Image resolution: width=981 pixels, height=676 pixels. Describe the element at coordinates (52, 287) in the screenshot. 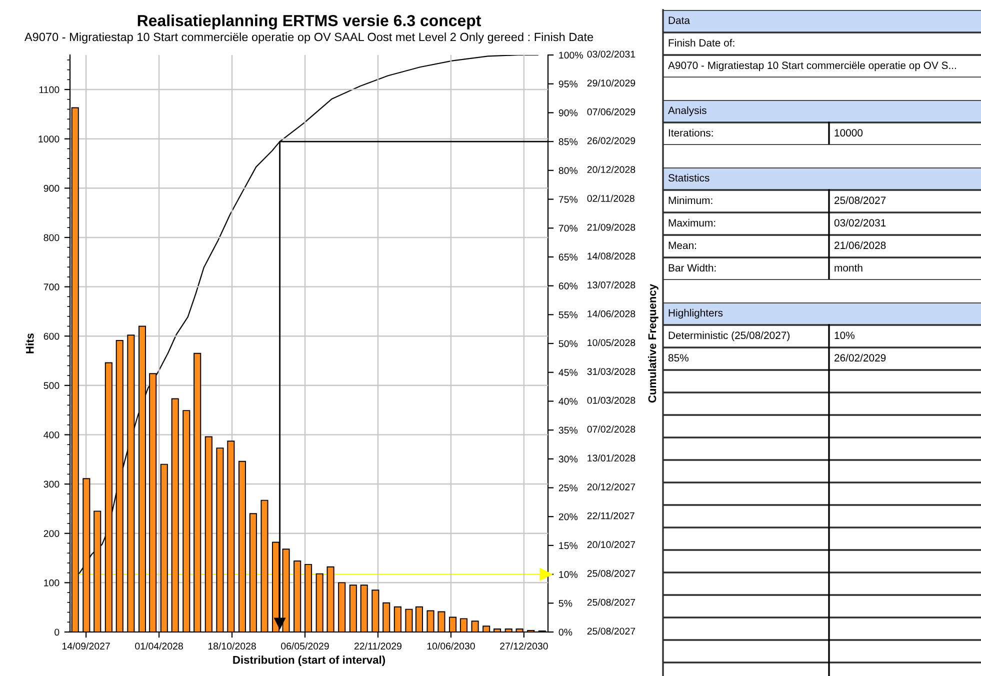

I see `y-tick-label: 700` at that location.